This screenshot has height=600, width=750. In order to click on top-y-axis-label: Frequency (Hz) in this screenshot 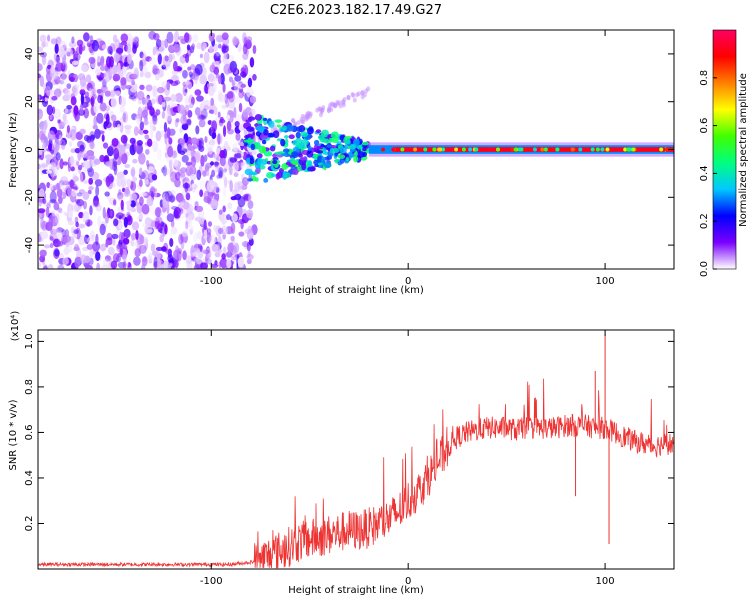, I will do `click(13, 150)`.